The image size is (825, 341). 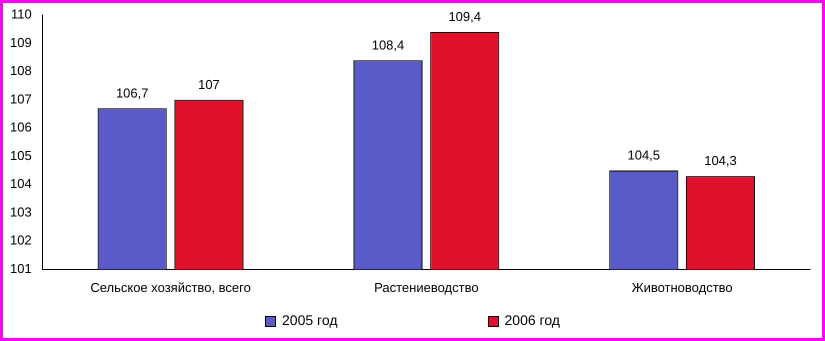 What do you see at coordinates (310, 320) in the screenshot?
I see `legend-label: 2005 год` at bounding box center [310, 320].